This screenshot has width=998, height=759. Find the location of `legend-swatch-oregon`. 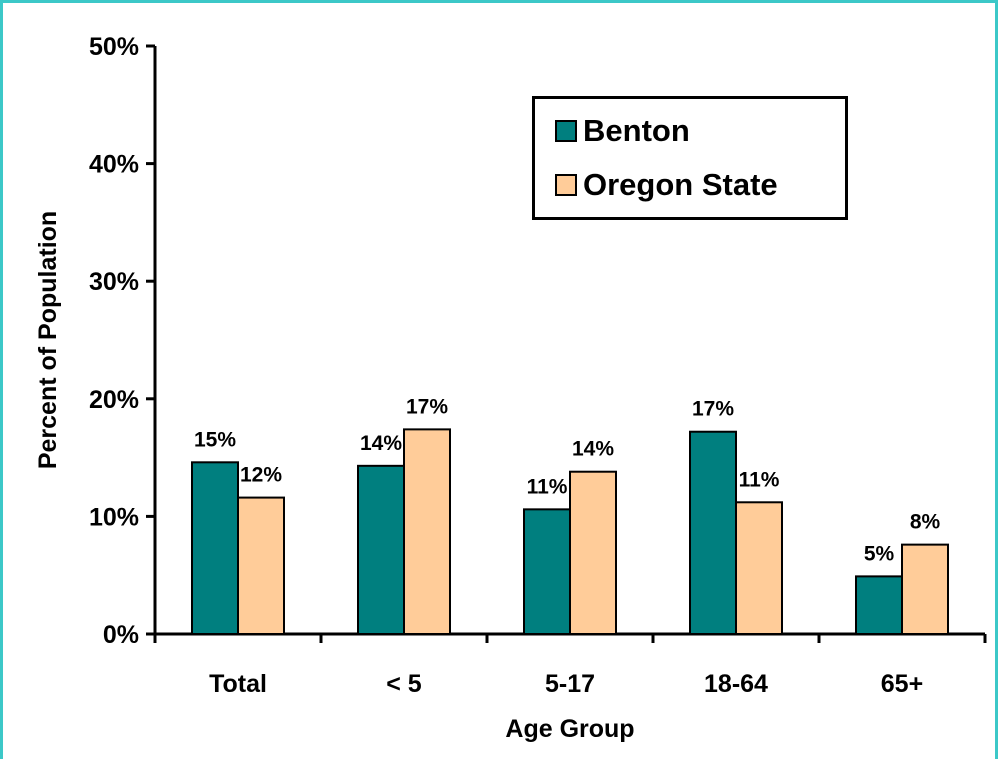

legend-swatch-oregon is located at coordinates (566, 185).